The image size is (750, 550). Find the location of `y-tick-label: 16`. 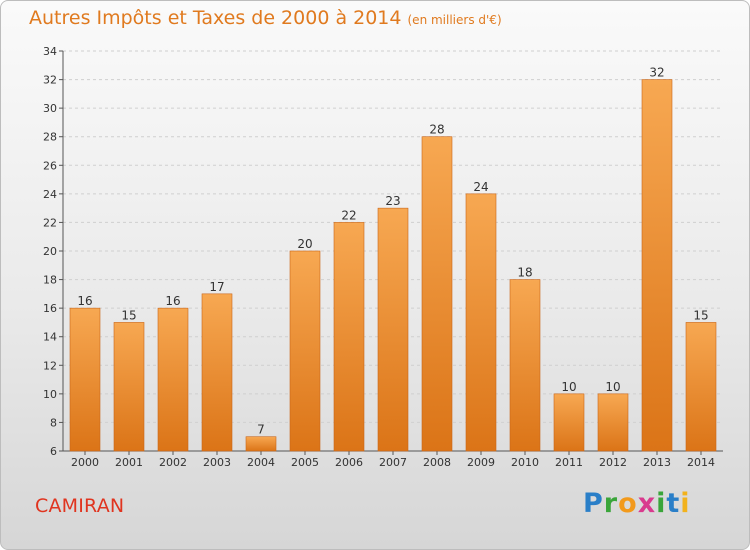

y-tick-label: 16 is located at coordinates (50, 308).